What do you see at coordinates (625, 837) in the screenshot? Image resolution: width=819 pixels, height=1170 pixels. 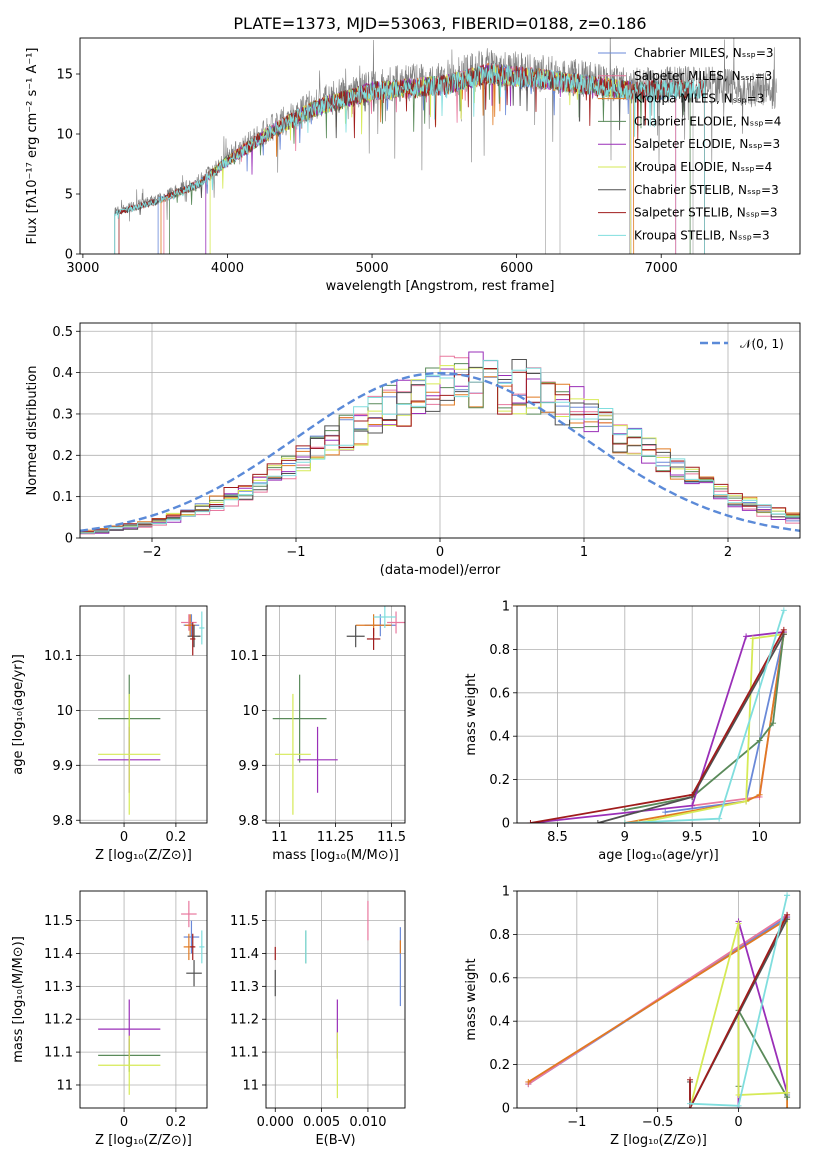 I see `x-tick-label: 9` at bounding box center [625, 837].